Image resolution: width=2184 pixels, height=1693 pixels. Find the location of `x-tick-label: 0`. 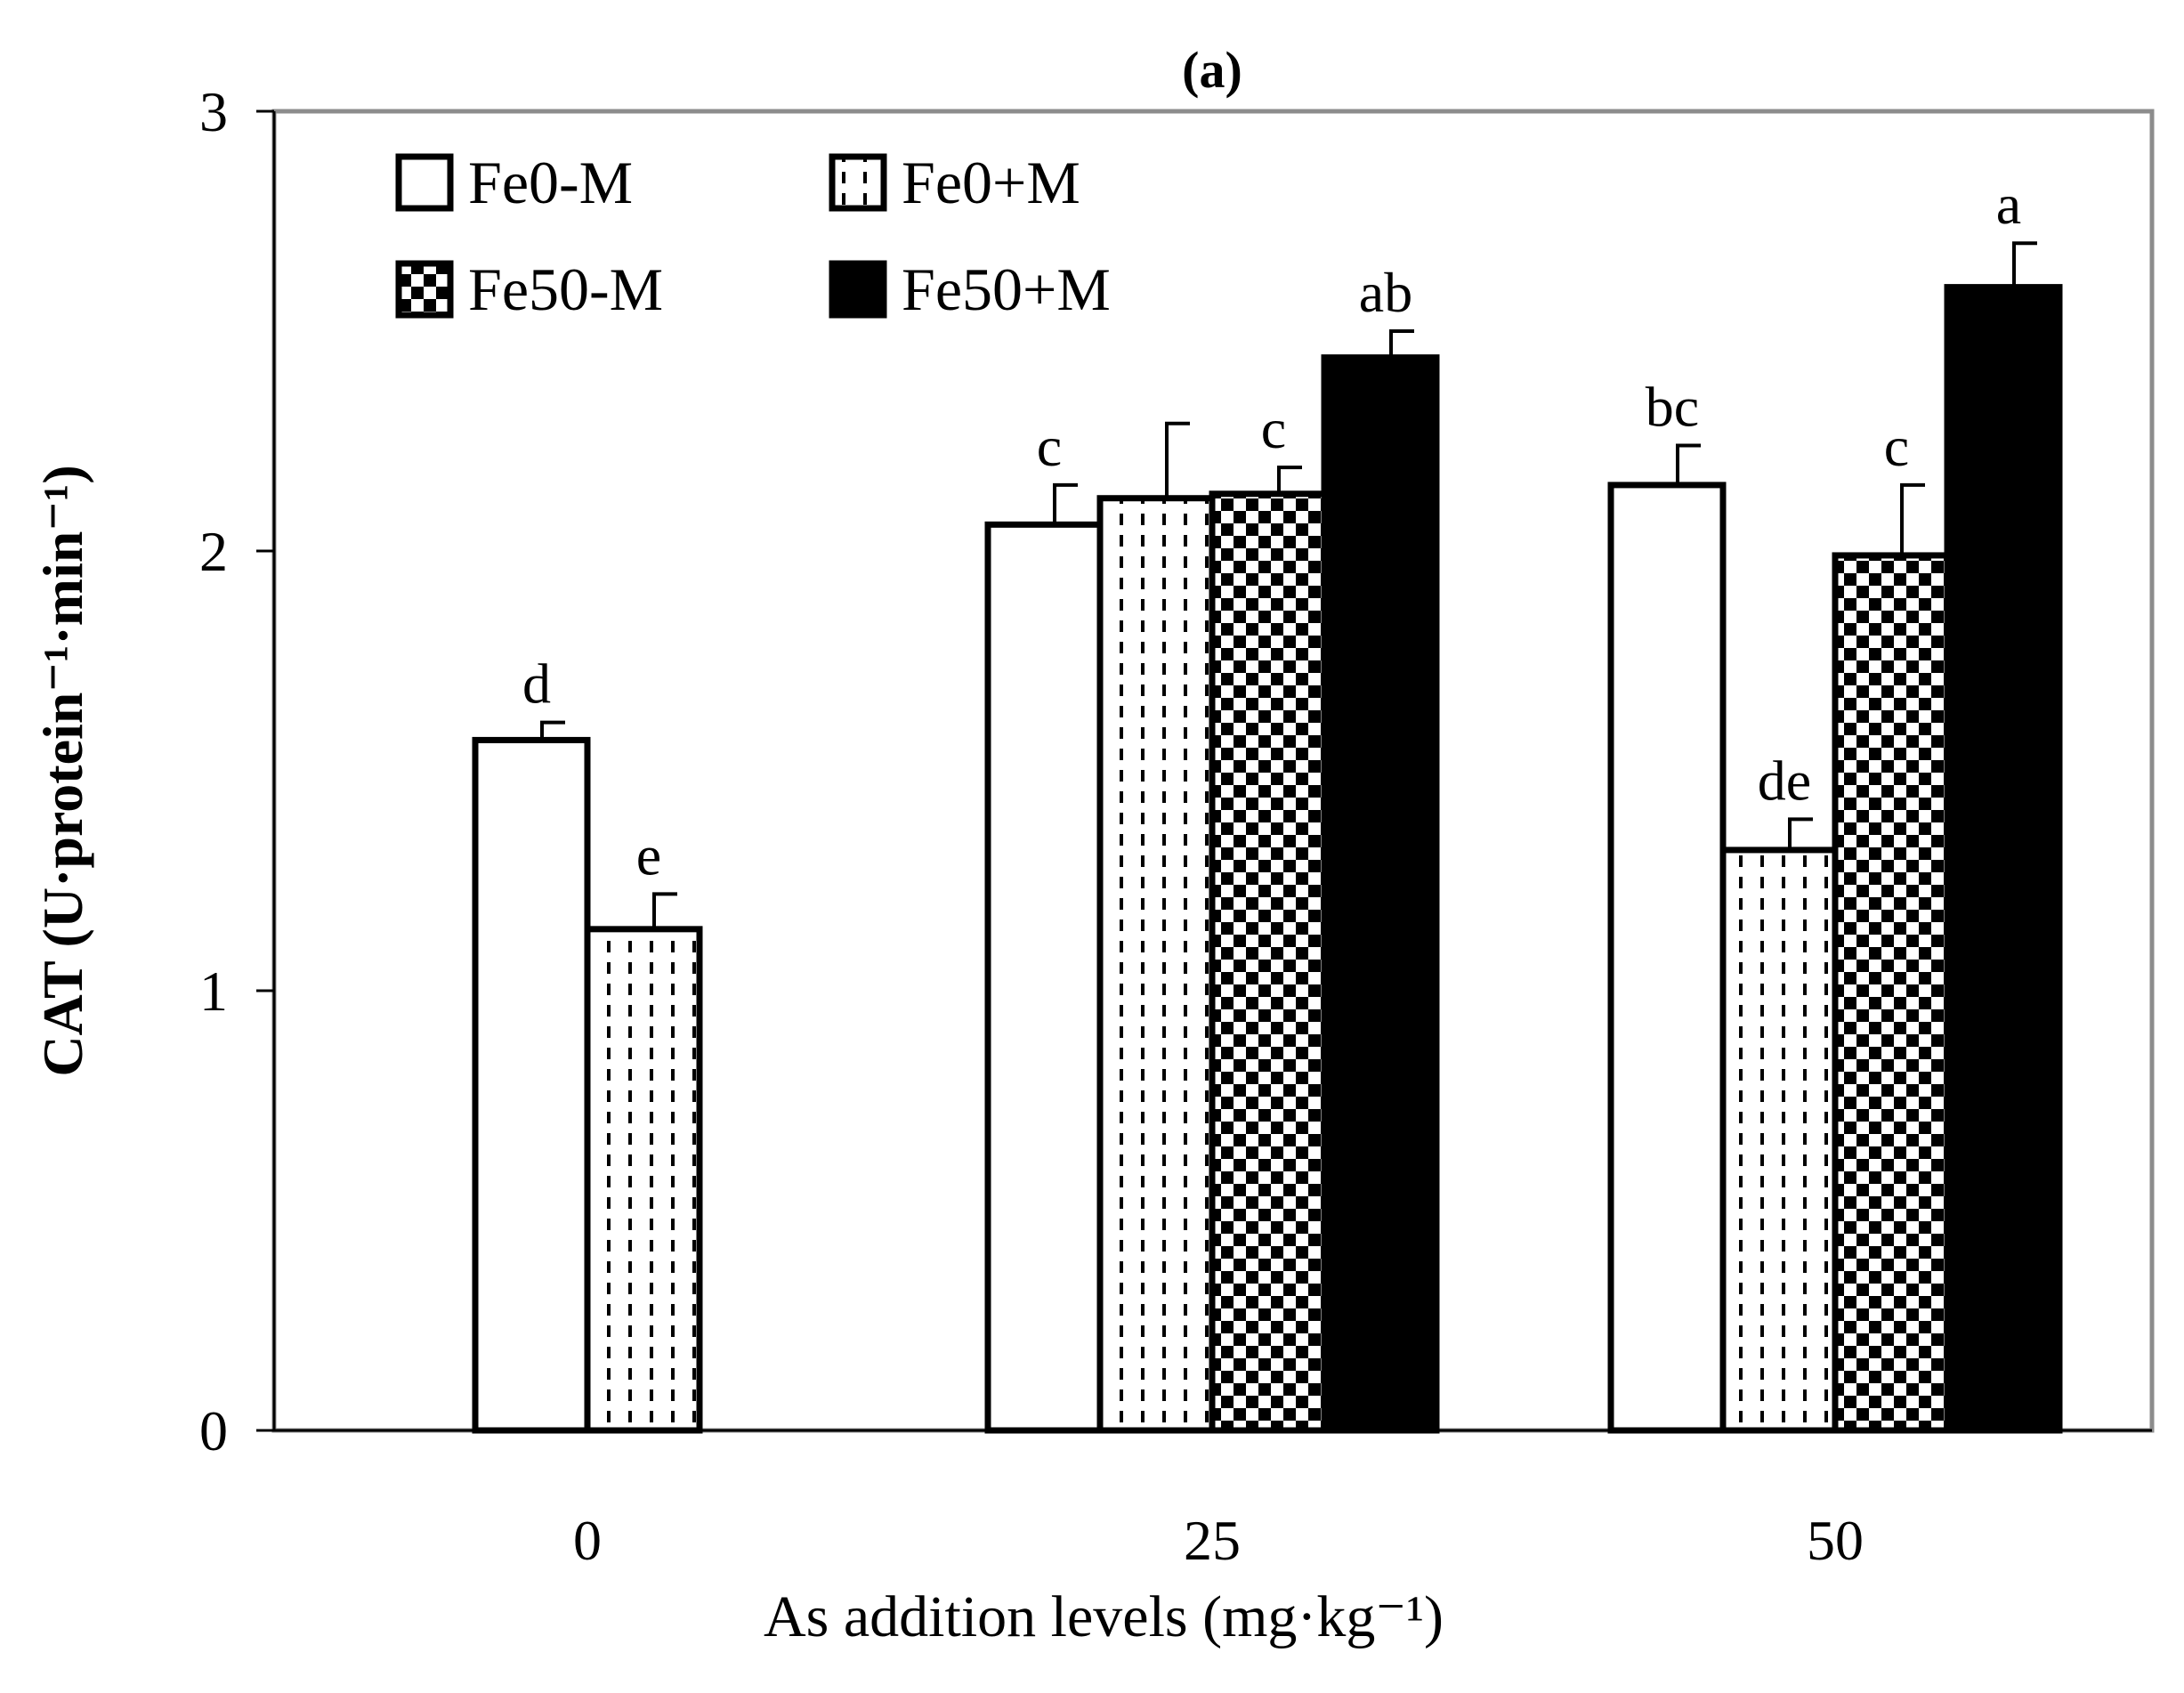

x-tick-label: 0 is located at coordinates (587, 1540).